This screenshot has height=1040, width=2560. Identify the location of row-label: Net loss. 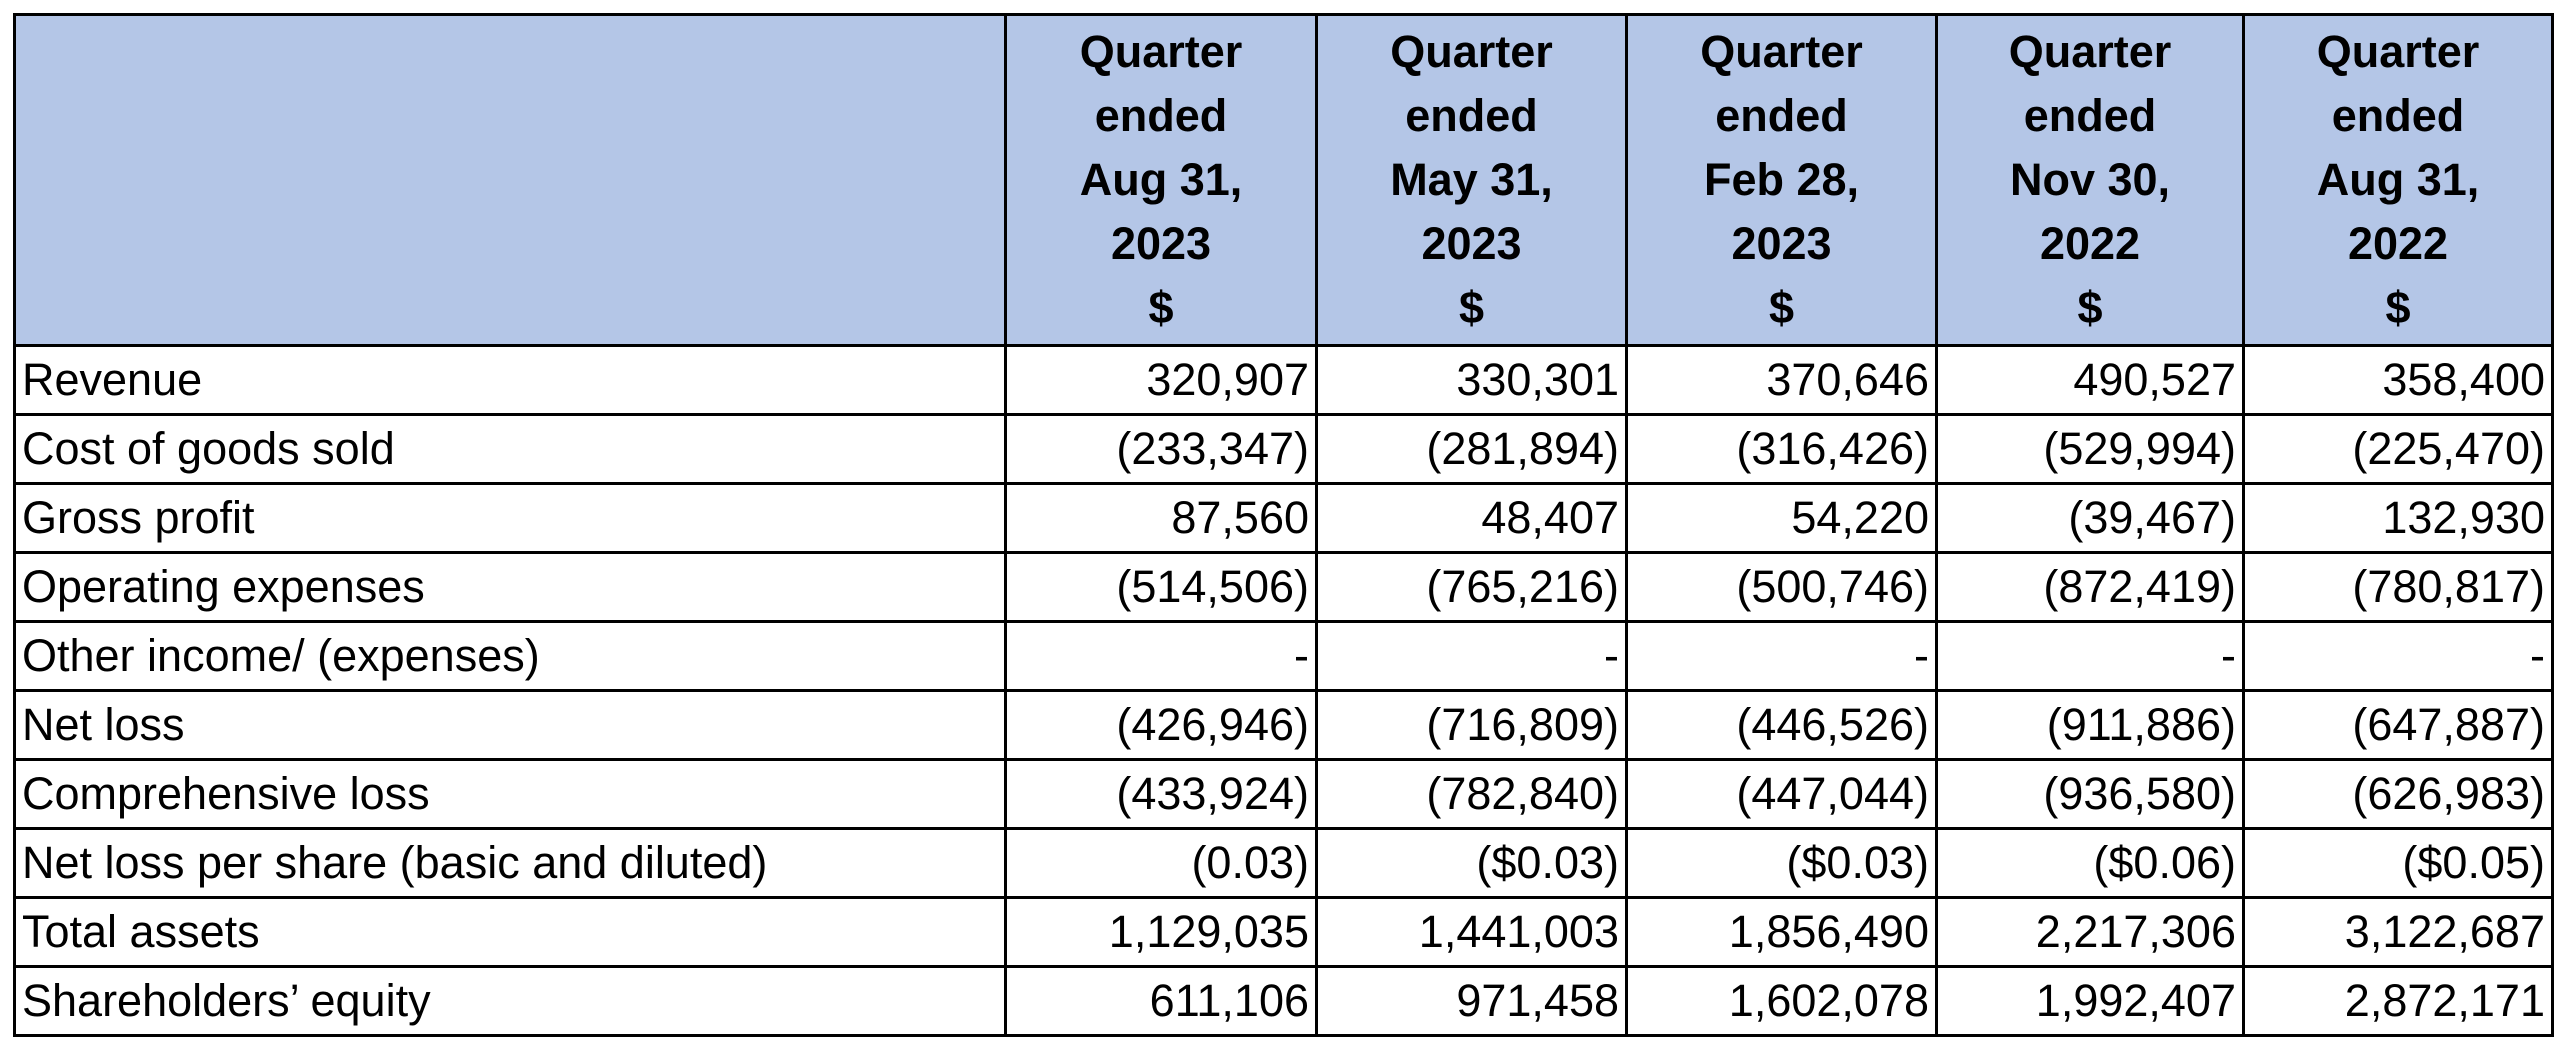
(510, 725).